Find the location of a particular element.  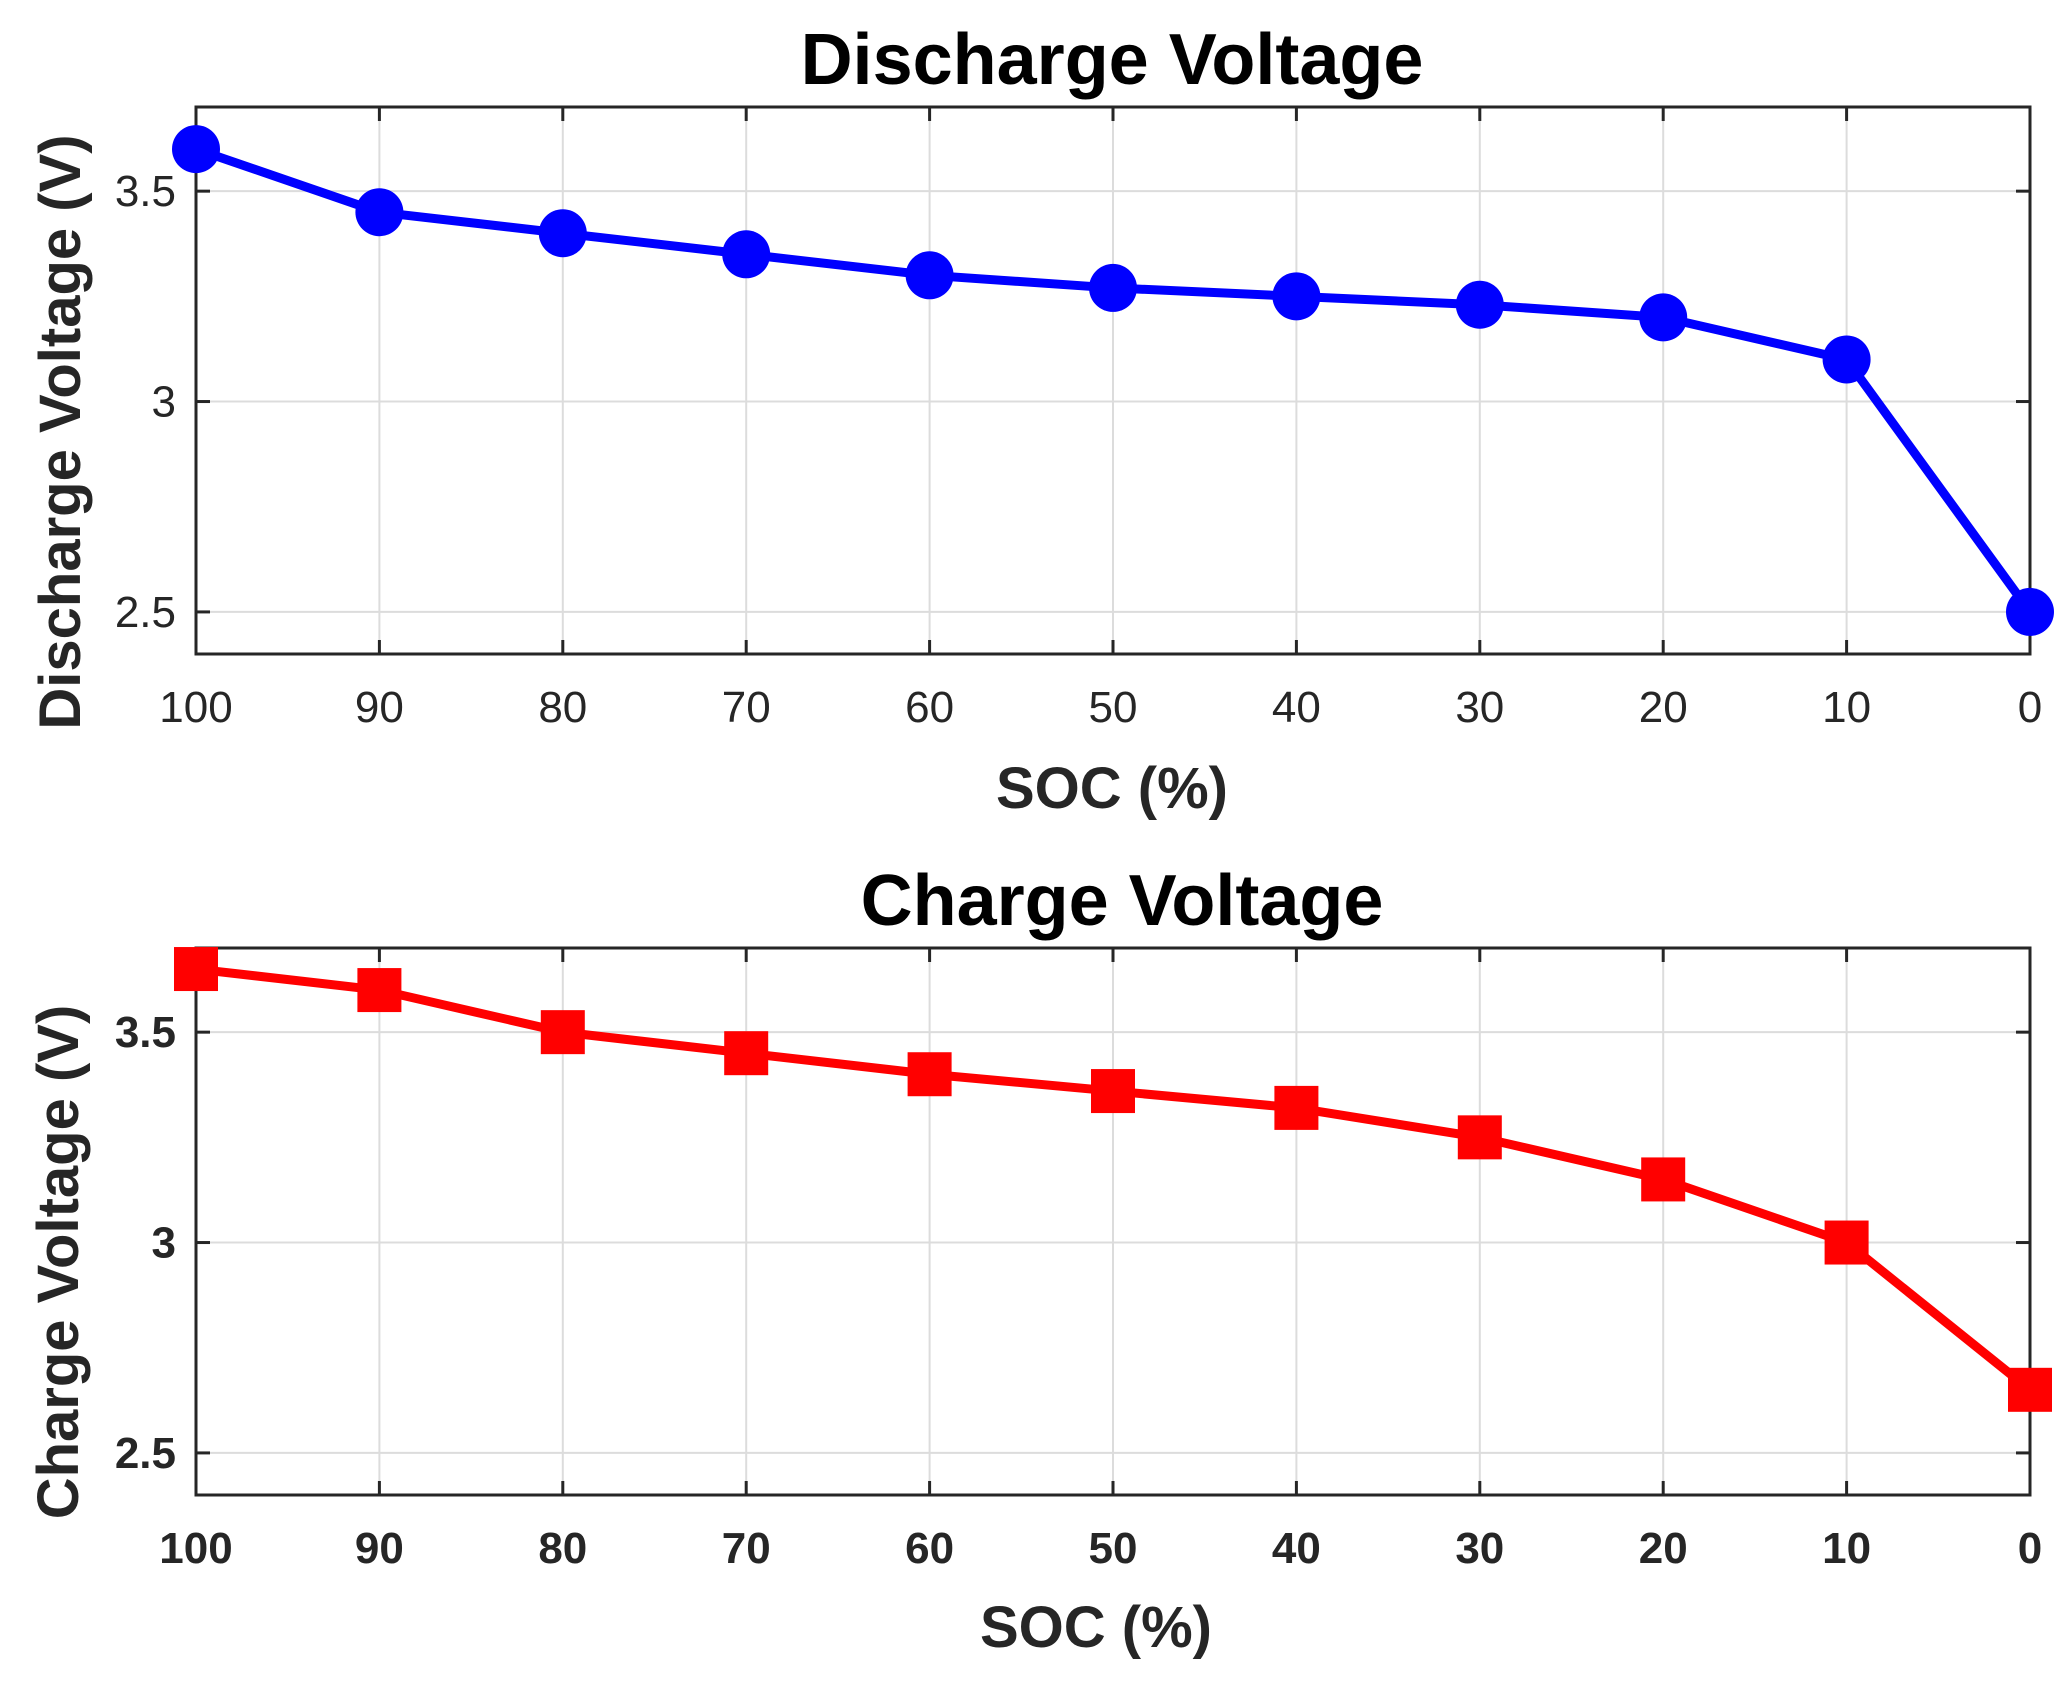

charge-x-tick-label: 80 is located at coordinates (562, 1548).